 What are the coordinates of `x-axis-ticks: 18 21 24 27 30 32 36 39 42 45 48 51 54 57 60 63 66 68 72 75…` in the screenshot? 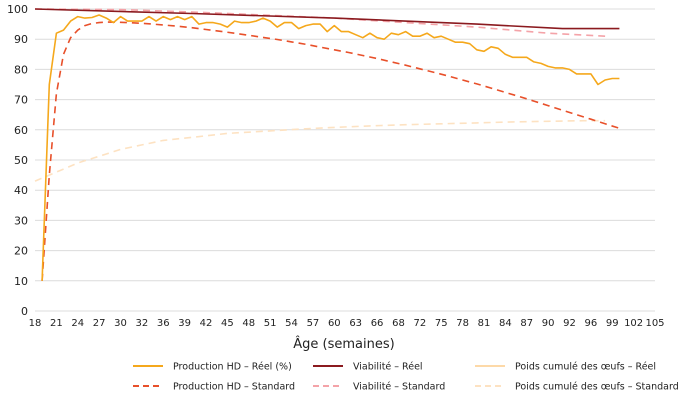 It's located at (347, 323).